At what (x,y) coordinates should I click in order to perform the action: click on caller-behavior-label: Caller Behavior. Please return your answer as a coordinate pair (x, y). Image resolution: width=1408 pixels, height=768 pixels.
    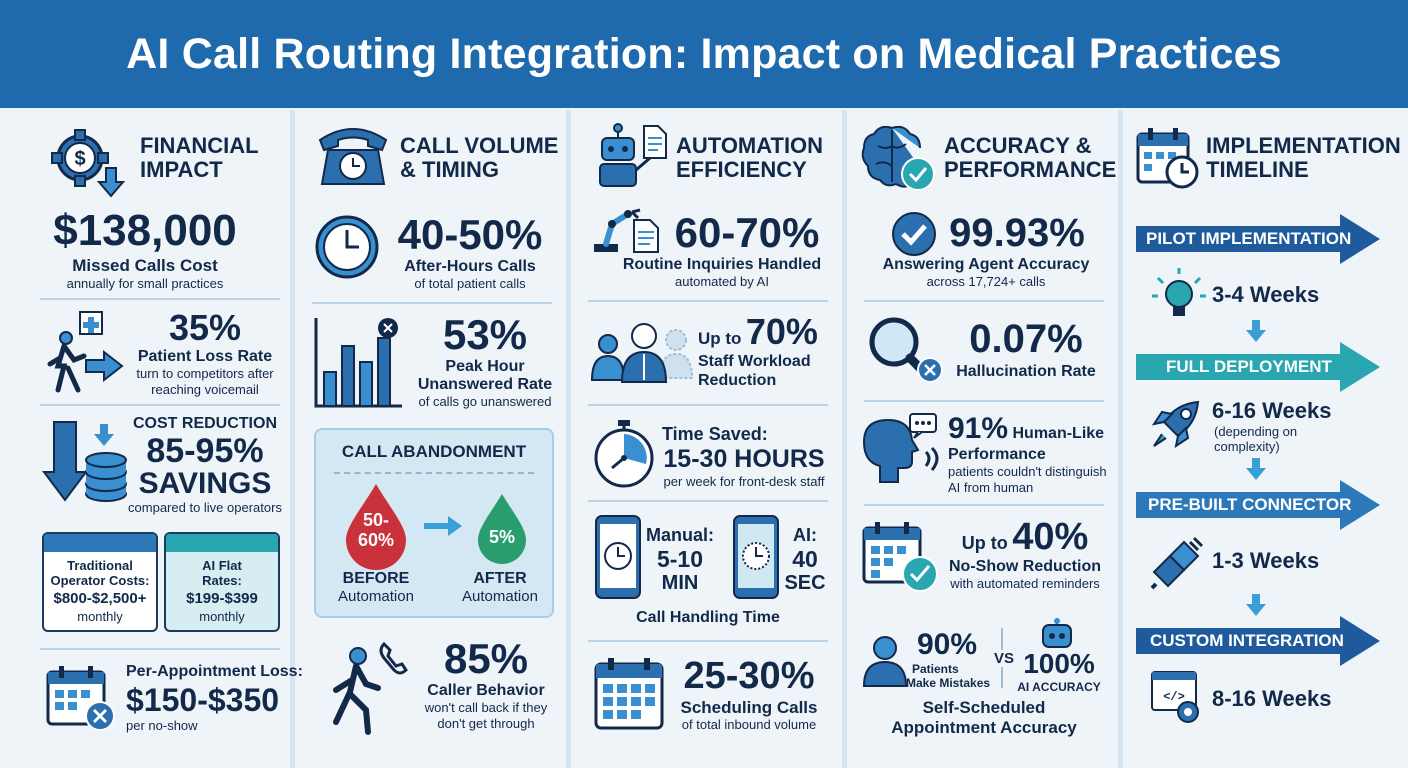
    Looking at the image, I should click on (486, 690).